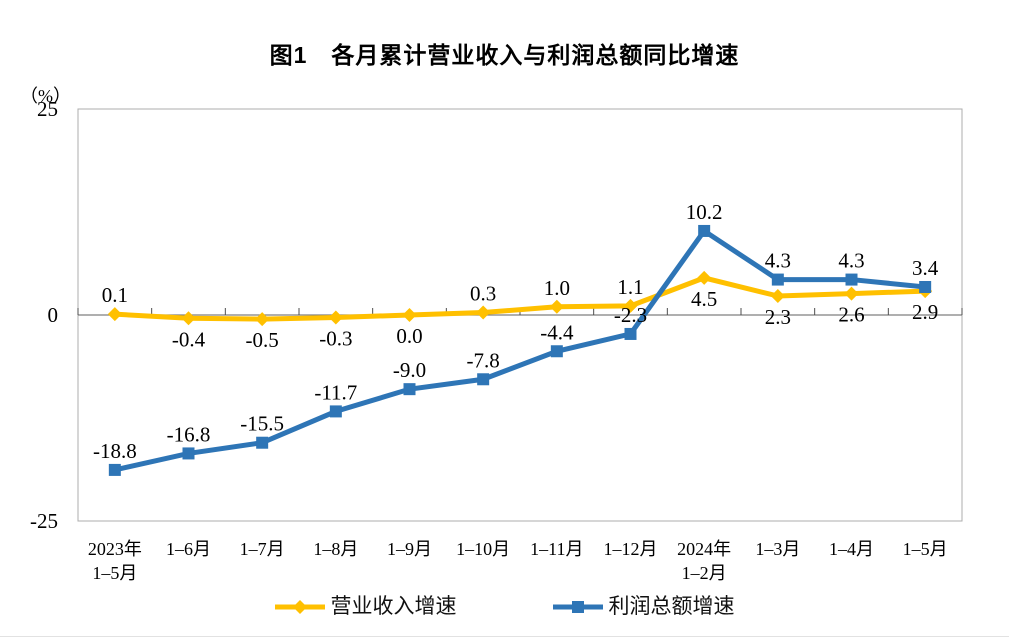 Image resolution: width=1009 pixels, height=637 pixels. Describe the element at coordinates (262, 424) in the screenshot. I see `profit-data-label: -15.5` at that location.